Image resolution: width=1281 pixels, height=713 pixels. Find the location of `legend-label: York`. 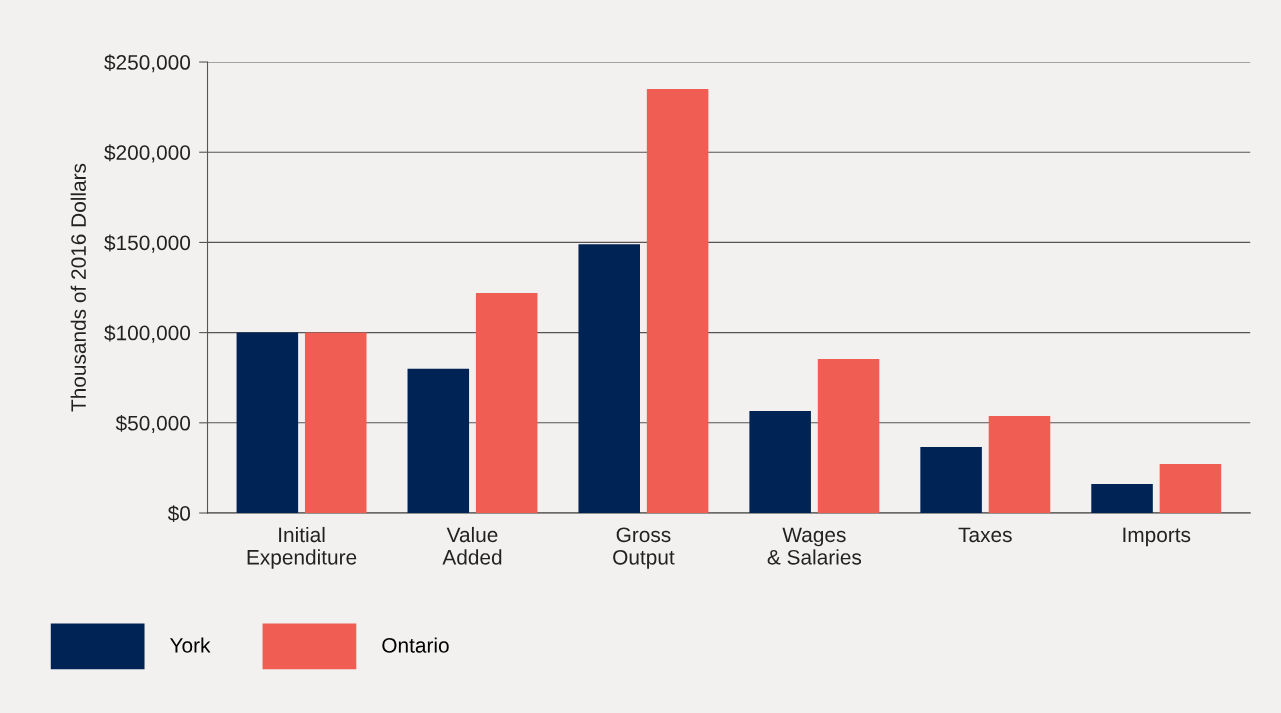

legend-label: York is located at coordinates (190, 645).